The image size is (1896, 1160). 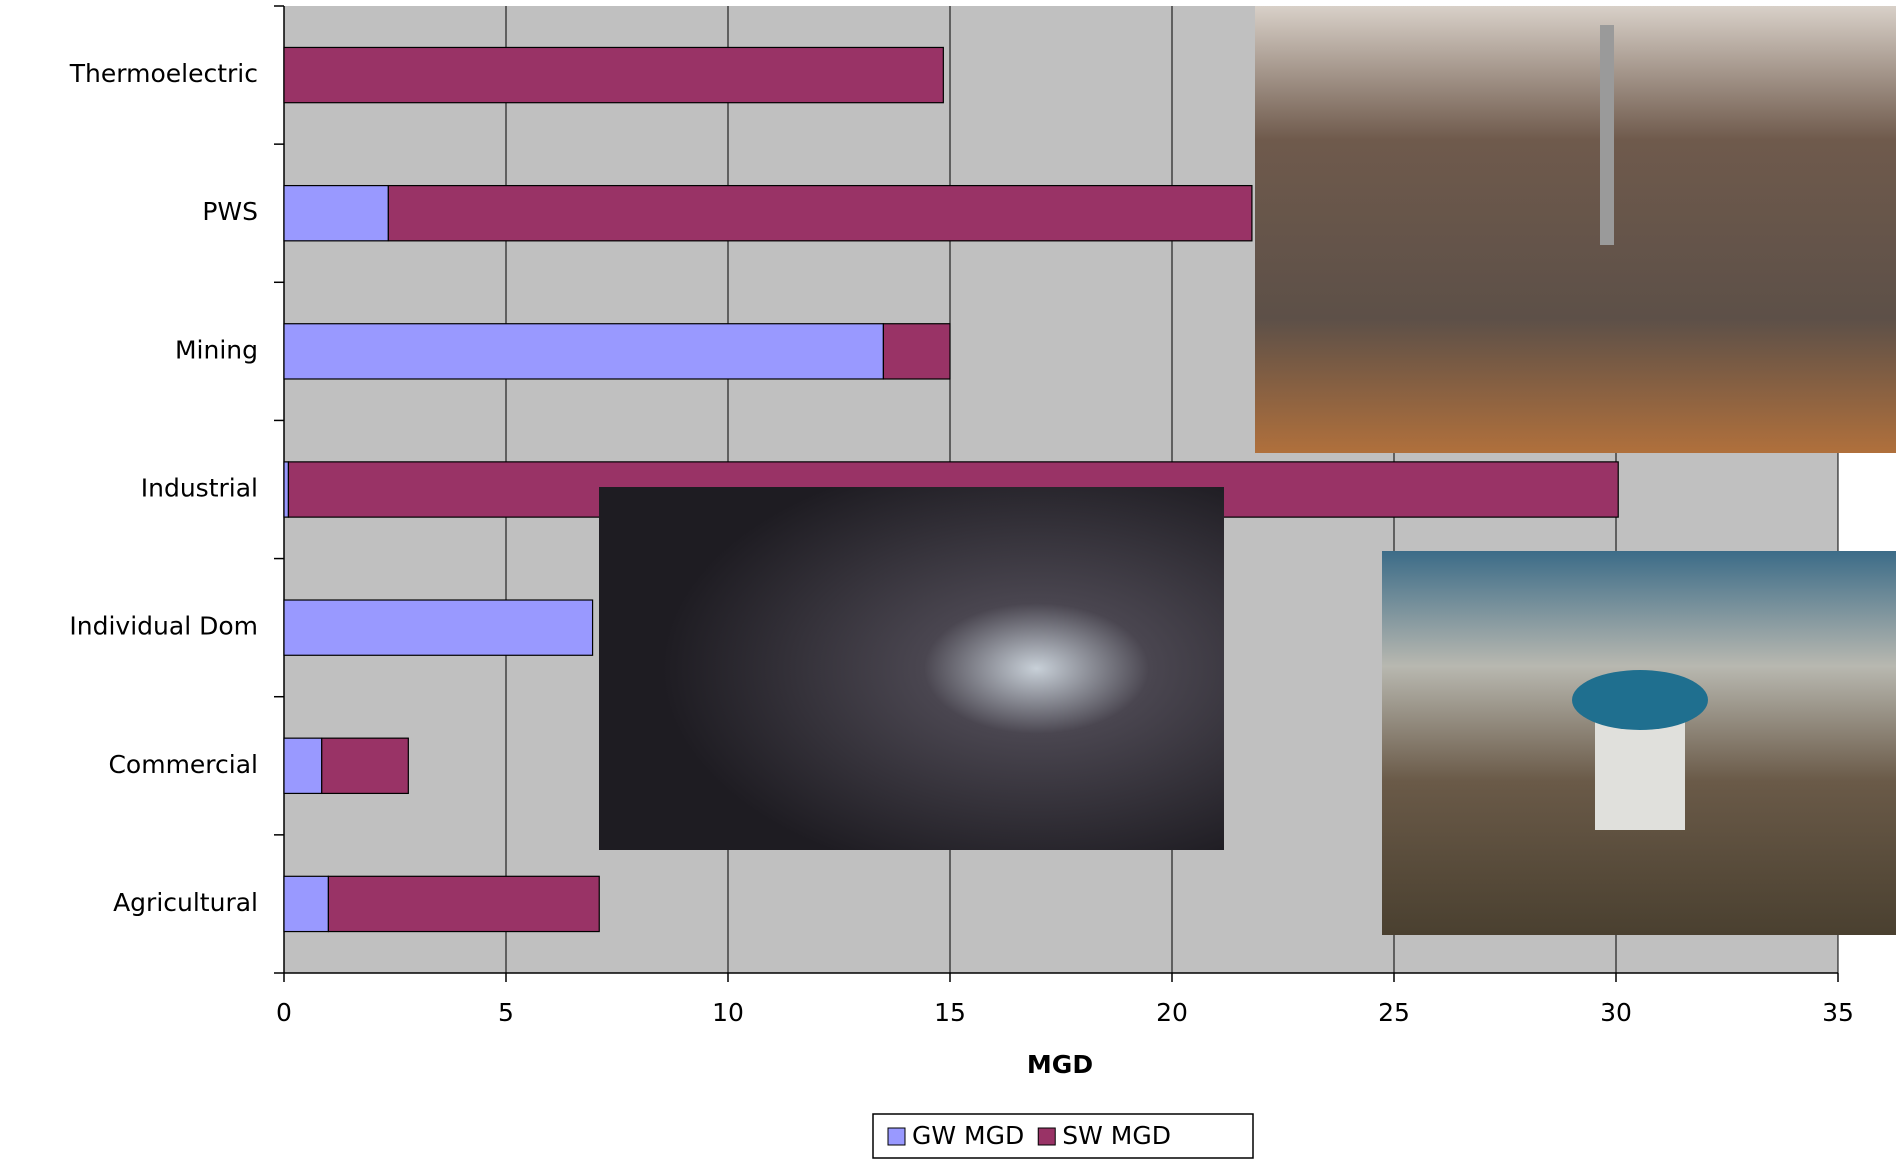 I want to click on x-tick-label: 10, so click(x=728, y=1012).